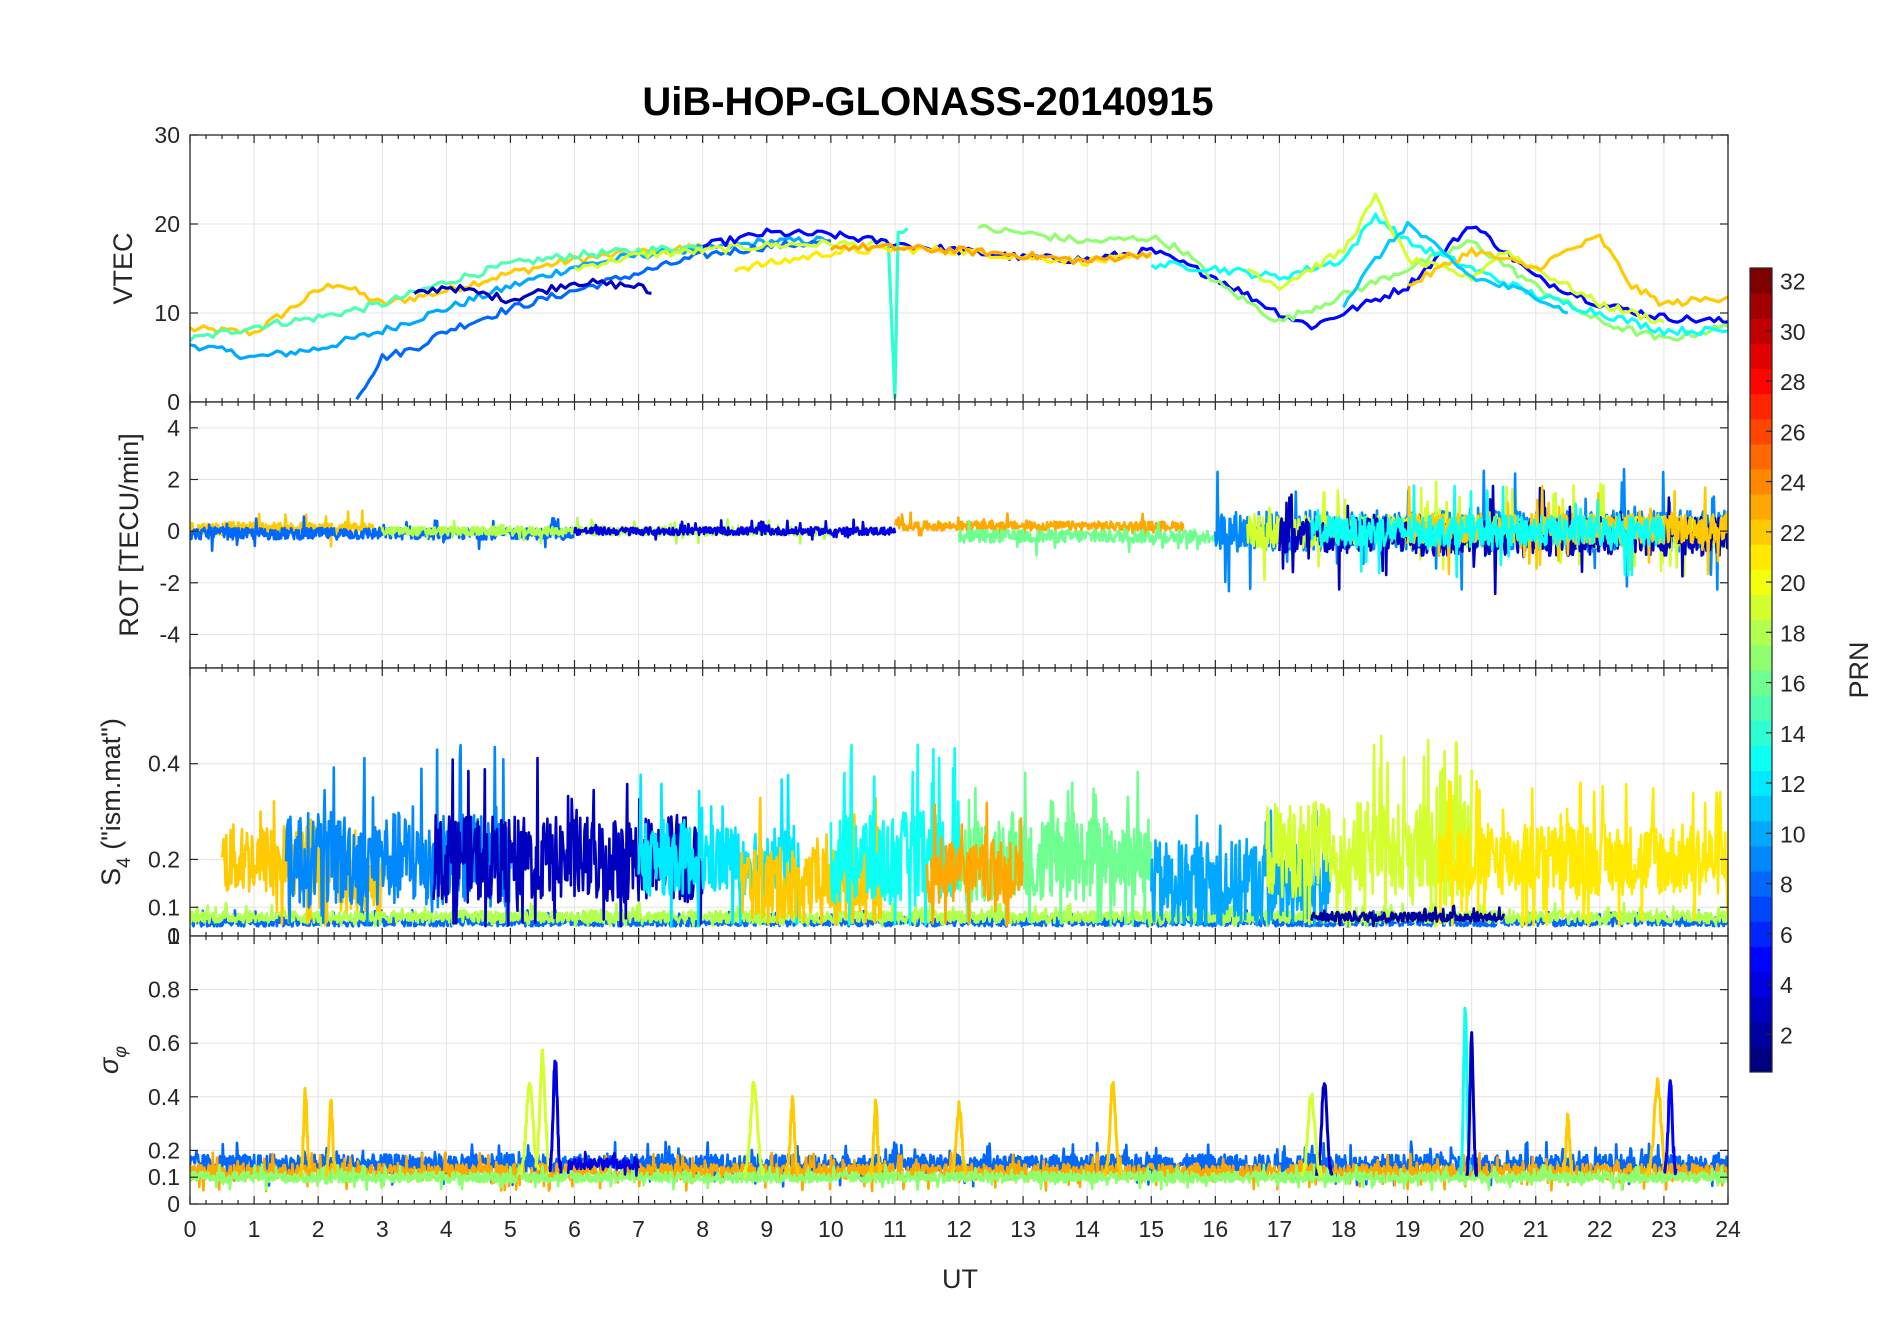 The image size is (1902, 1330). What do you see at coordinates (170, 583) in the screenshot?
I see `y-tick-label: -2` at bounding box center [170, 583].